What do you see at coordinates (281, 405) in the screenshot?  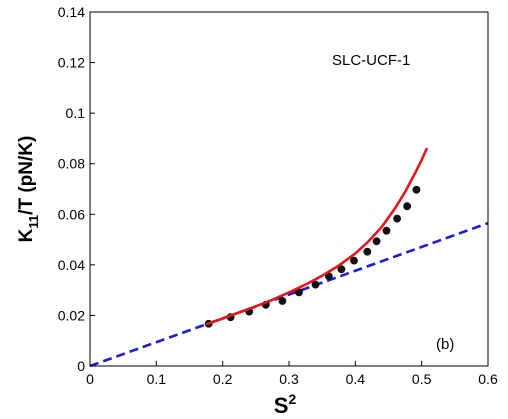 I see `x-axis-title-base: S` at bounding box center [281, 405].